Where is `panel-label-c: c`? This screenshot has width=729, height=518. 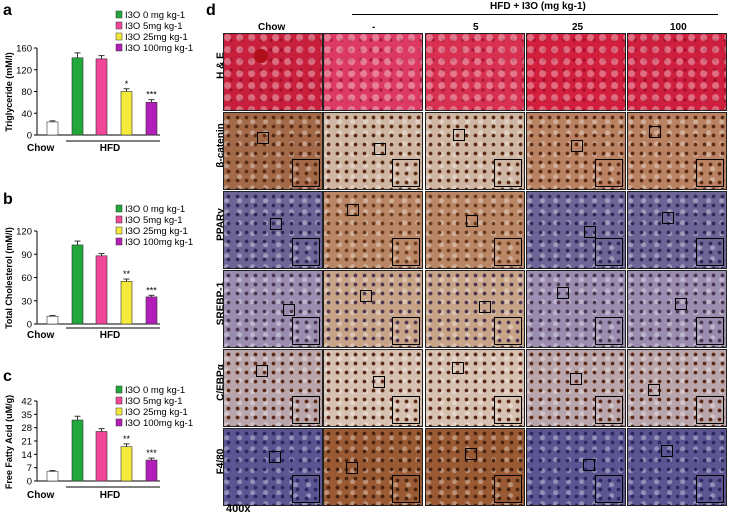 panel-label-c: c is located at coordinates (7, 376).